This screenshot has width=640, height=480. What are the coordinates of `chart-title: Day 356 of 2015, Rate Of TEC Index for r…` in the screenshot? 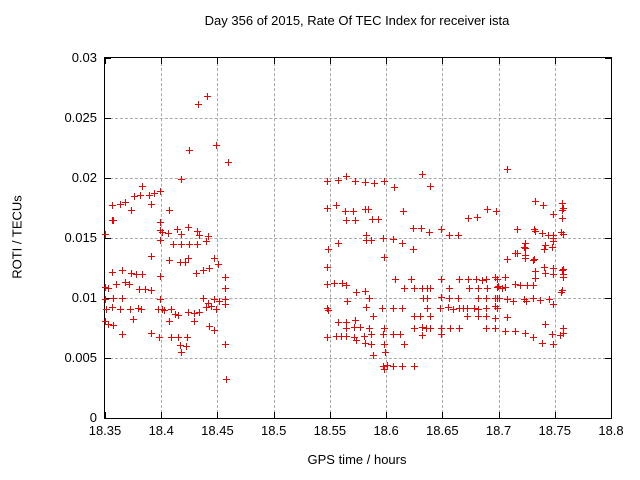 It's located at (357, 20).